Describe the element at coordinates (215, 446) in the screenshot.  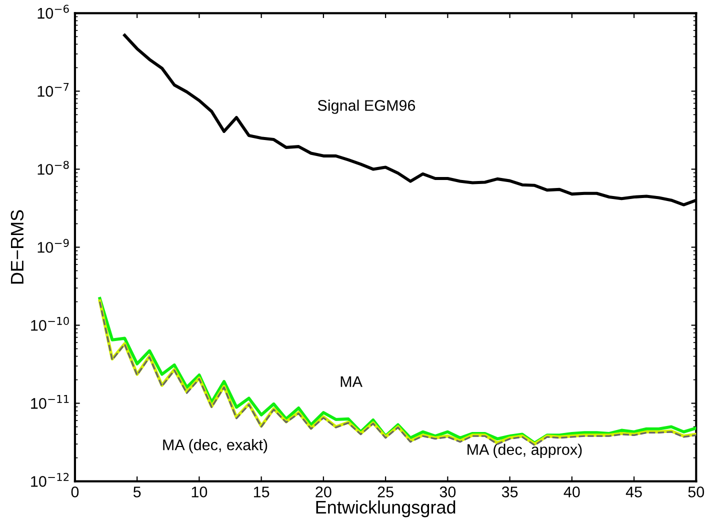
I see `annotation: MA (dec, exakt)` at that location.